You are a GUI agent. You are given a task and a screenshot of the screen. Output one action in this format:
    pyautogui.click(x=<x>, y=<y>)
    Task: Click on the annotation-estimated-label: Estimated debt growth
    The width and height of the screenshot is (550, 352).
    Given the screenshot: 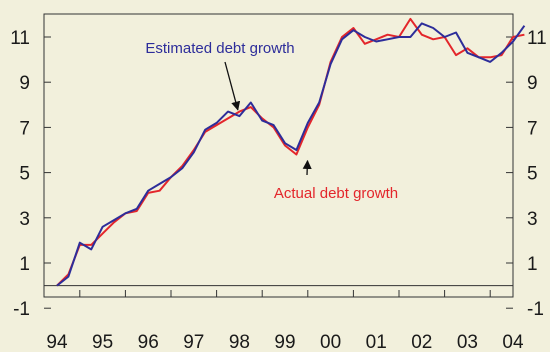 What is the action you would take?
    pyautogui.click(x=219, y=48)
    